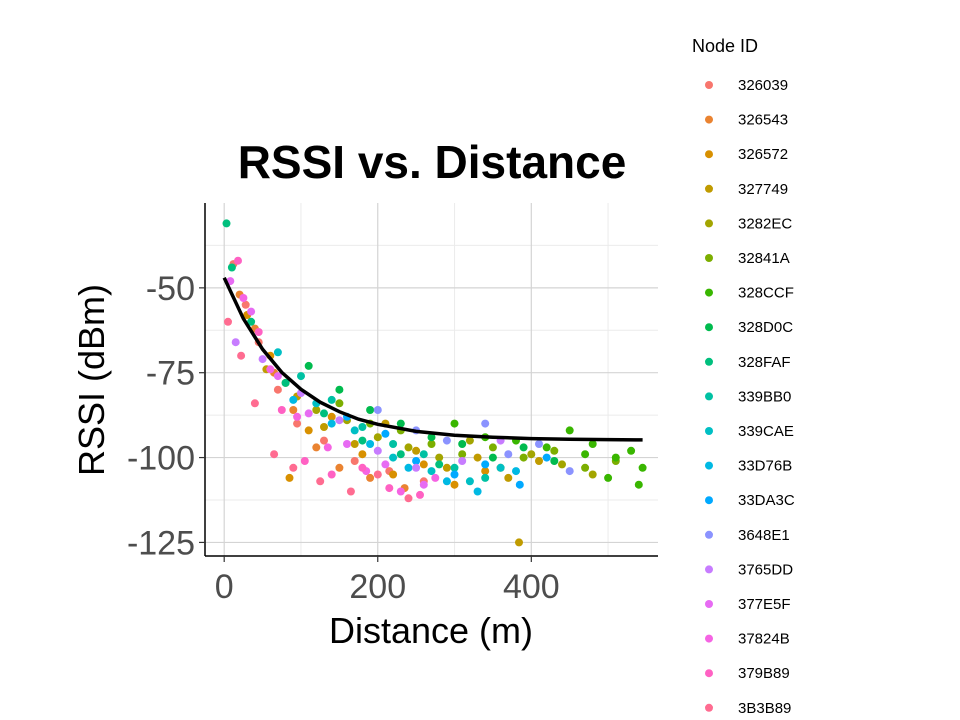 This screenshot has height=720, width=960. What do you see at coordinates (377, 587) in the screenshot?
I see `x-tick-label: 200` at bounding box center [377, 587].